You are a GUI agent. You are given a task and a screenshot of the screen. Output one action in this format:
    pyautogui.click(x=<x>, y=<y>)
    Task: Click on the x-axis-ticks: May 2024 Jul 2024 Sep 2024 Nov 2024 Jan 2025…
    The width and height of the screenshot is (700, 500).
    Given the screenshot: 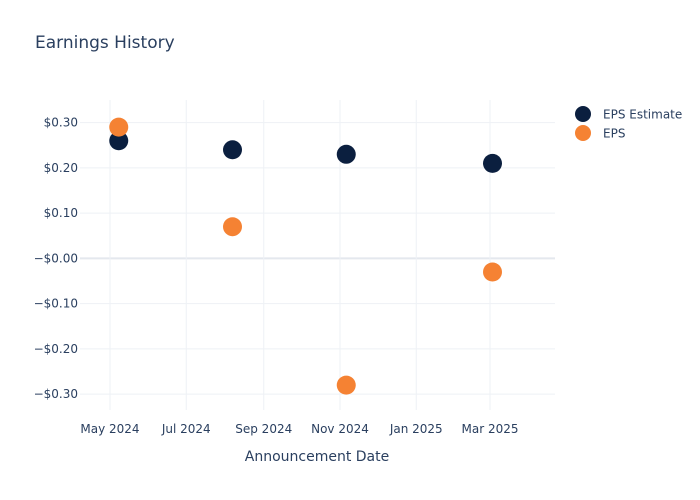 What is the action you would take?
    pyautogui.click(x=299, y=429)
    